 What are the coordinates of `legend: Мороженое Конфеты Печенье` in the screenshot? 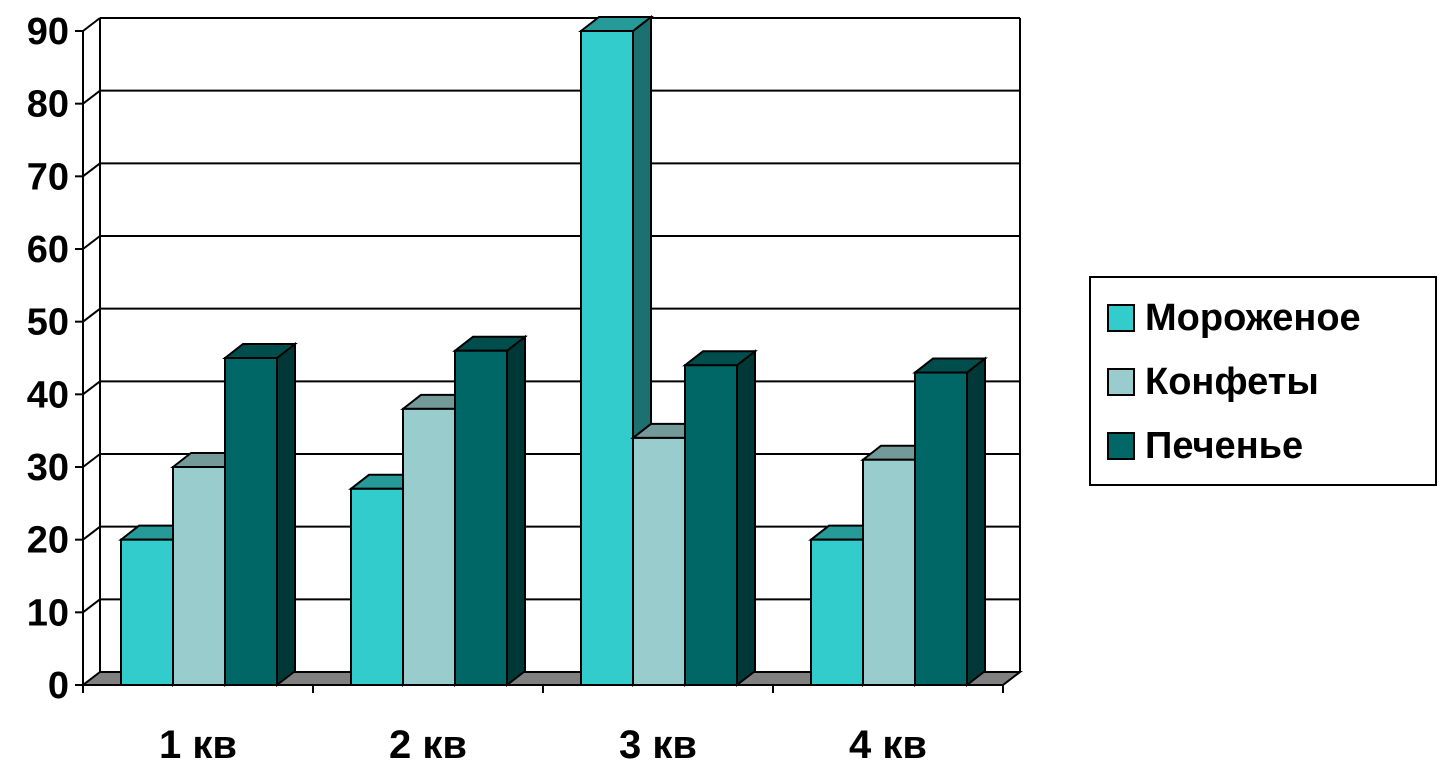 It's located at (1263, 381).